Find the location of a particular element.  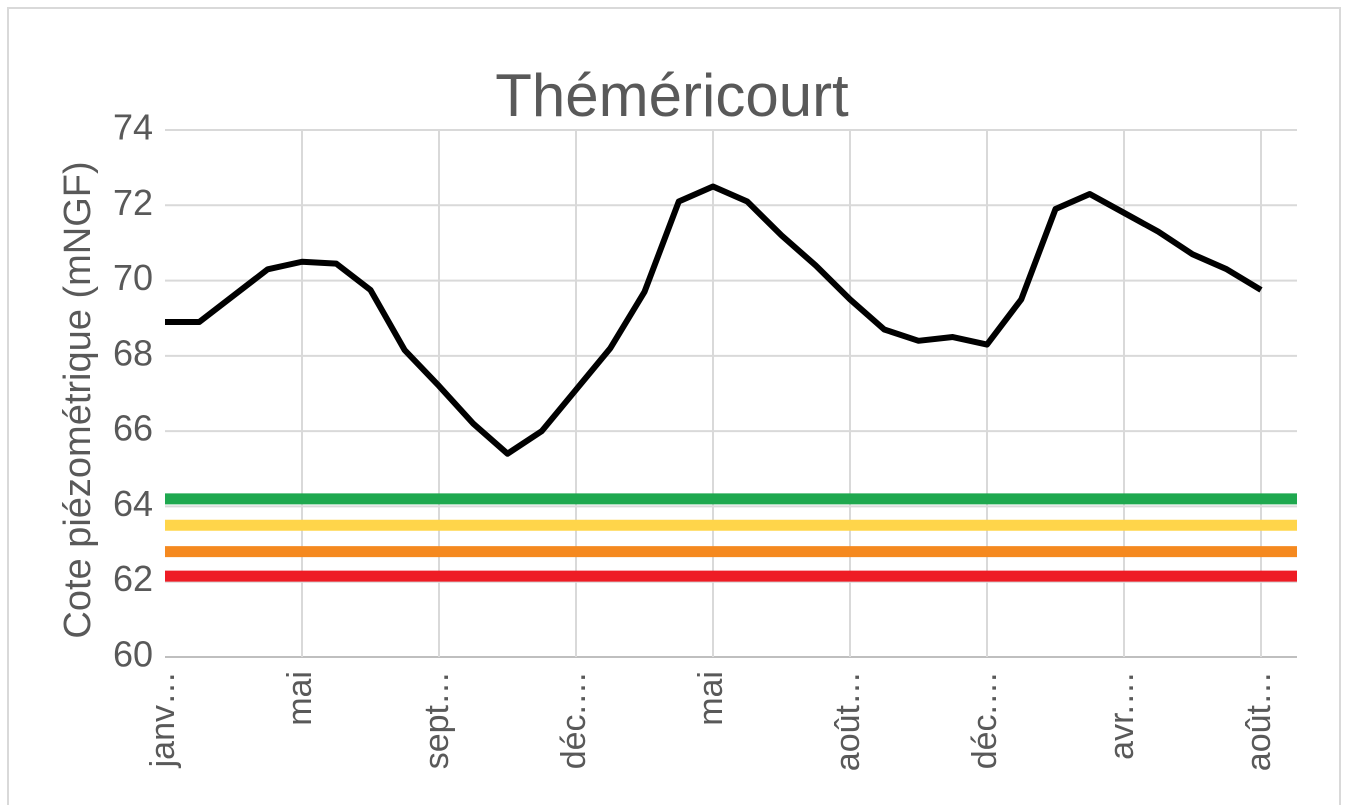

y-tick-label: 72 is located at coordinates (133, 202).